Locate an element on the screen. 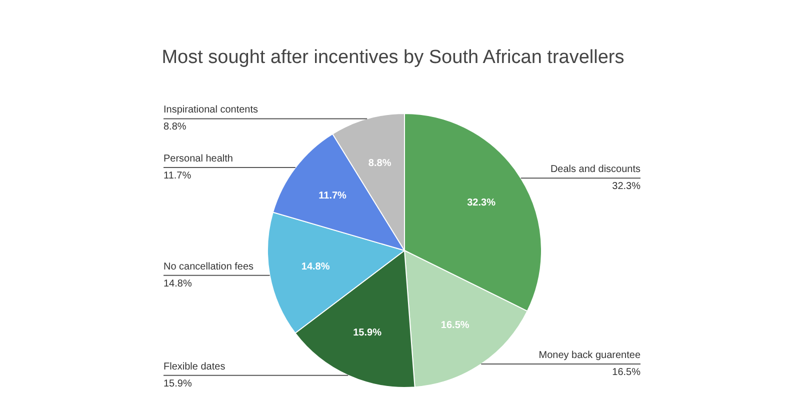 The height and width of the screenshot is (417, 794). slice-label: Money back guarentee is located at coordinates (589, 356).